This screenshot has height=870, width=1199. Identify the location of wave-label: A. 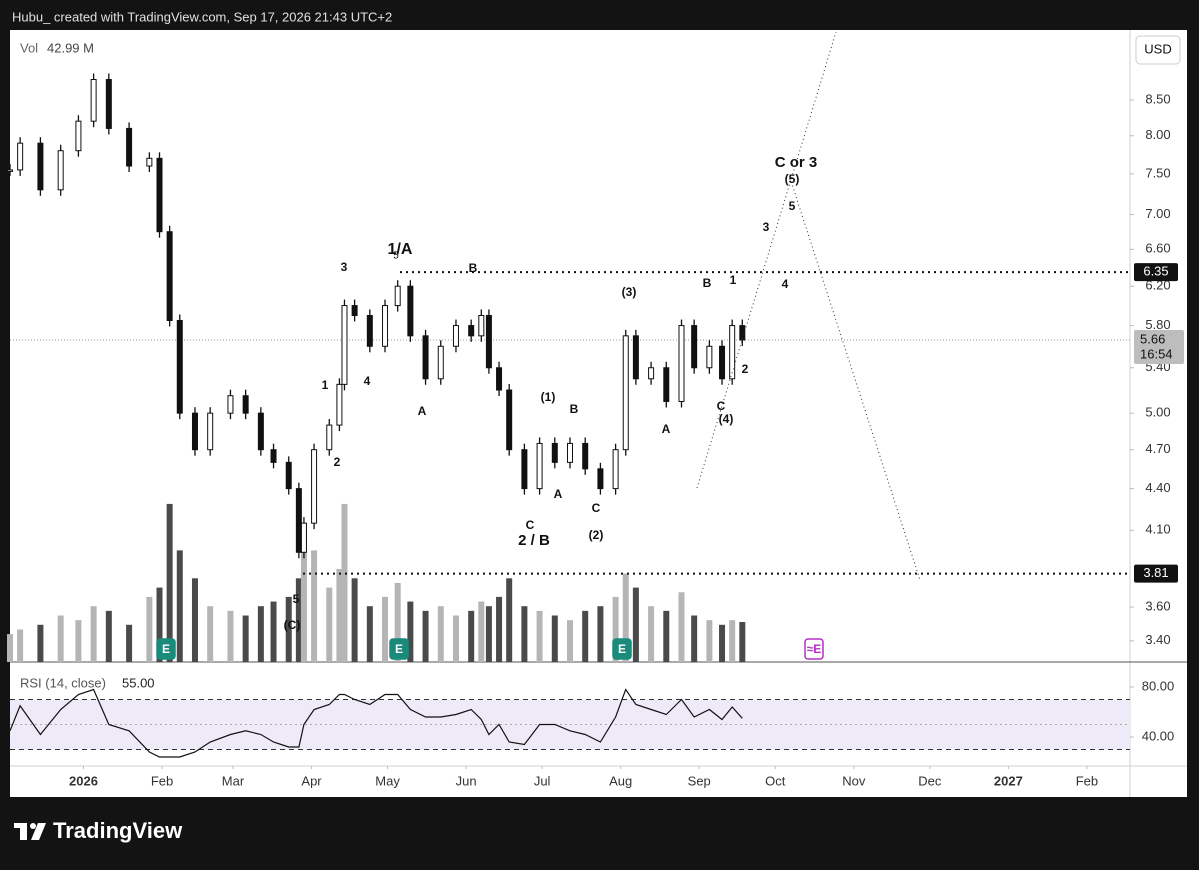
(422, 411).